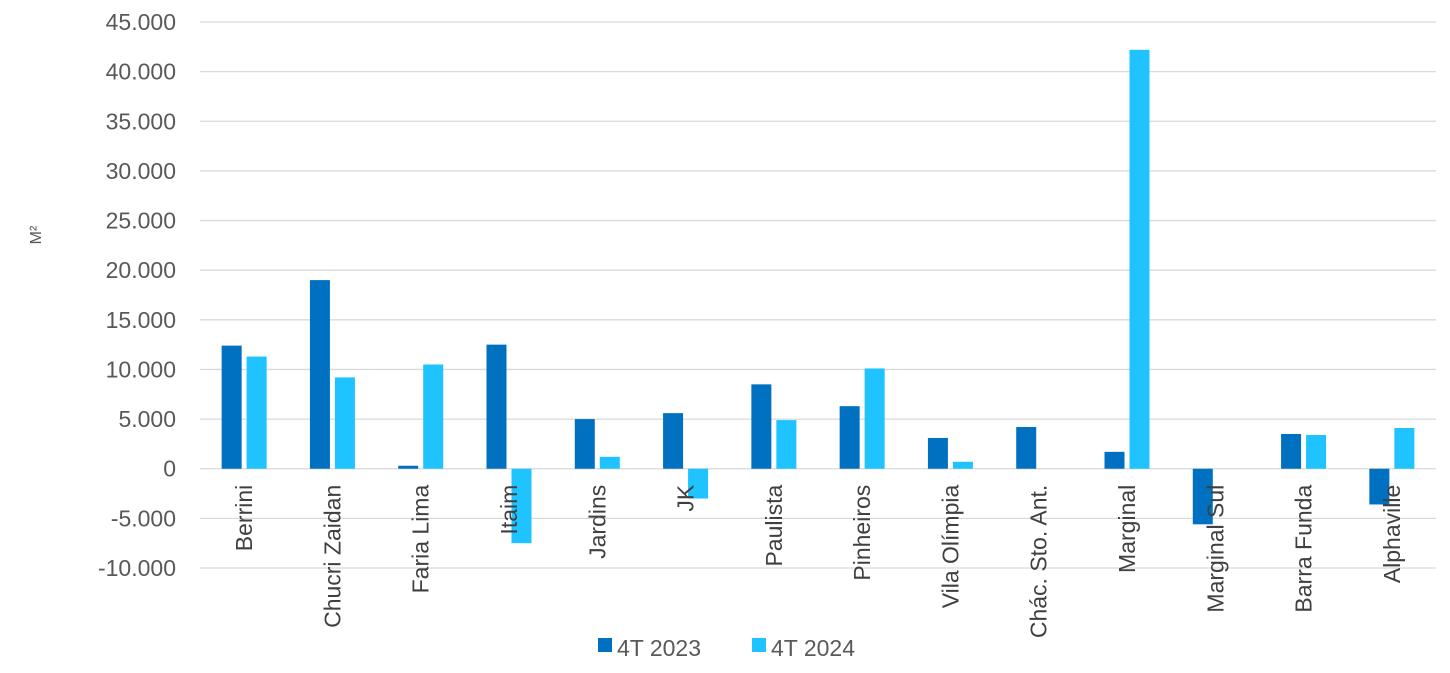  What do you see at coordinates (1039, 561) in the screenshot?
I see `category-label: Chác. Sto. Ant.` at bounding box center [1039, 561].